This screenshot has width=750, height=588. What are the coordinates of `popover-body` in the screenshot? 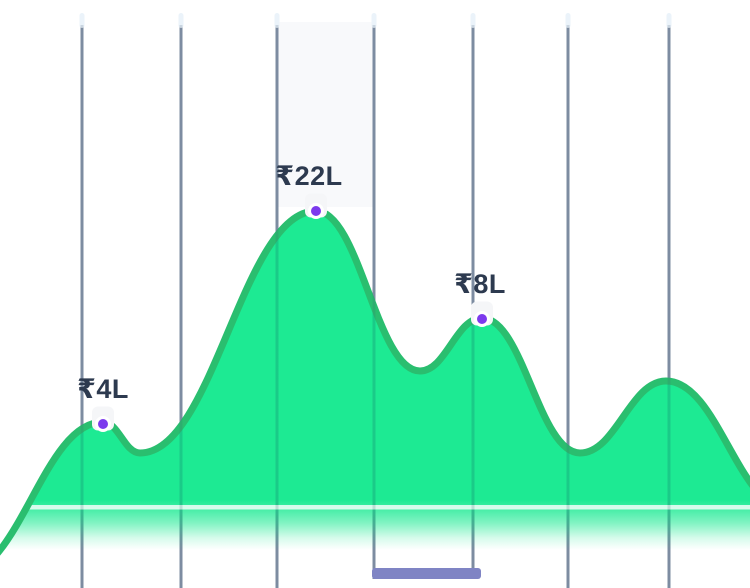 It's located at (426, 583).